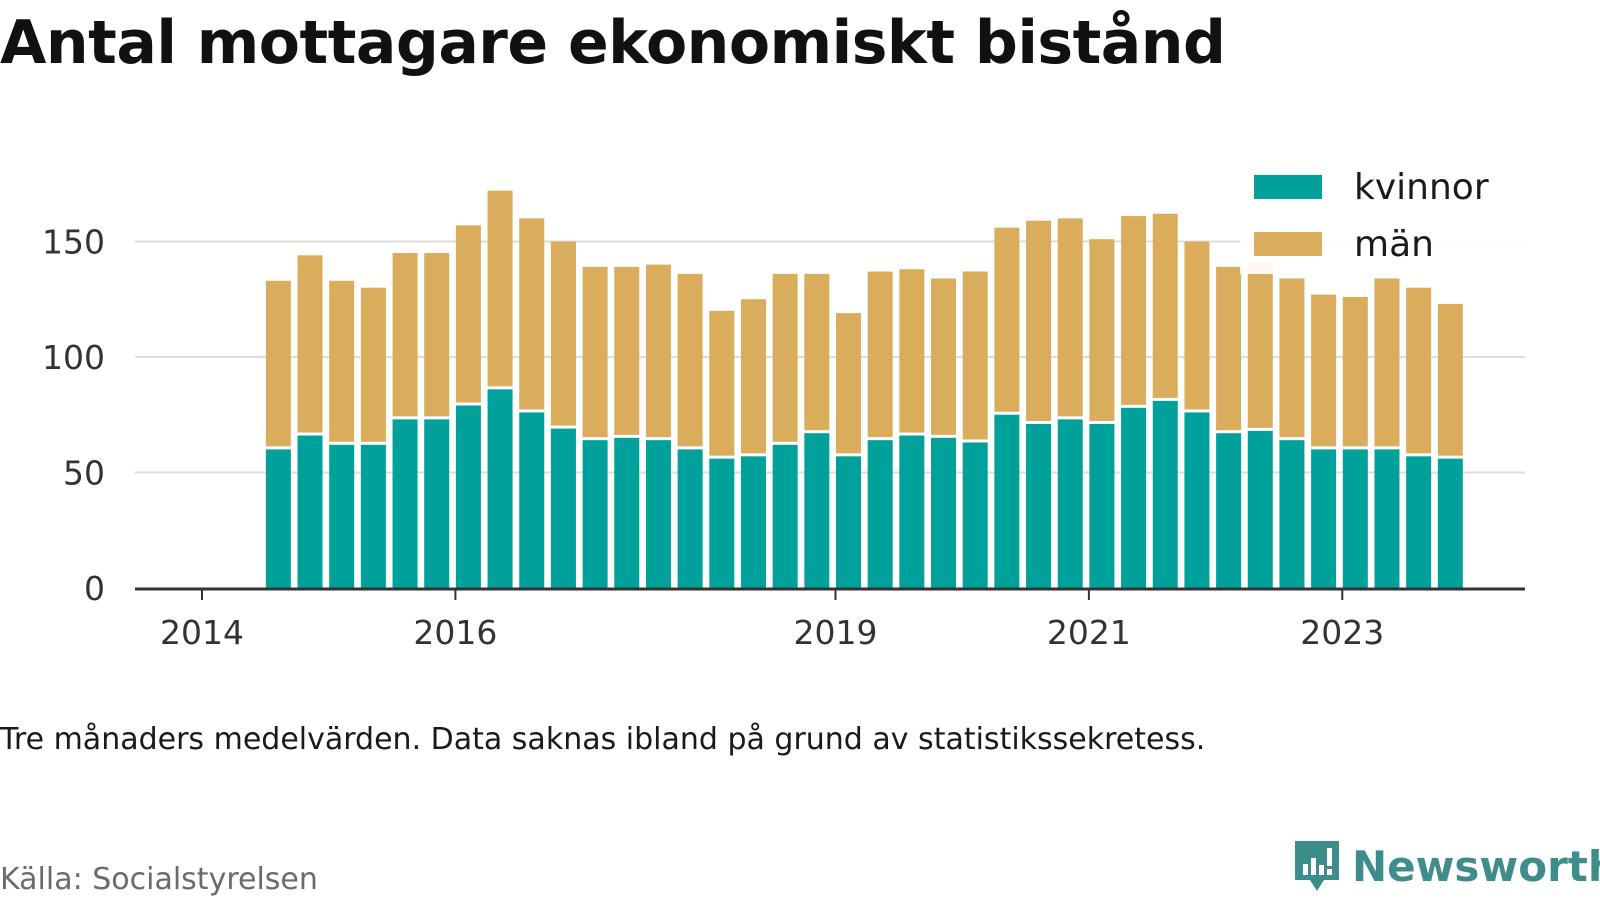 The height and width of the screenshot is (900, 1600). I want to click on x-tick-label: 2021, so click(1089, 632).